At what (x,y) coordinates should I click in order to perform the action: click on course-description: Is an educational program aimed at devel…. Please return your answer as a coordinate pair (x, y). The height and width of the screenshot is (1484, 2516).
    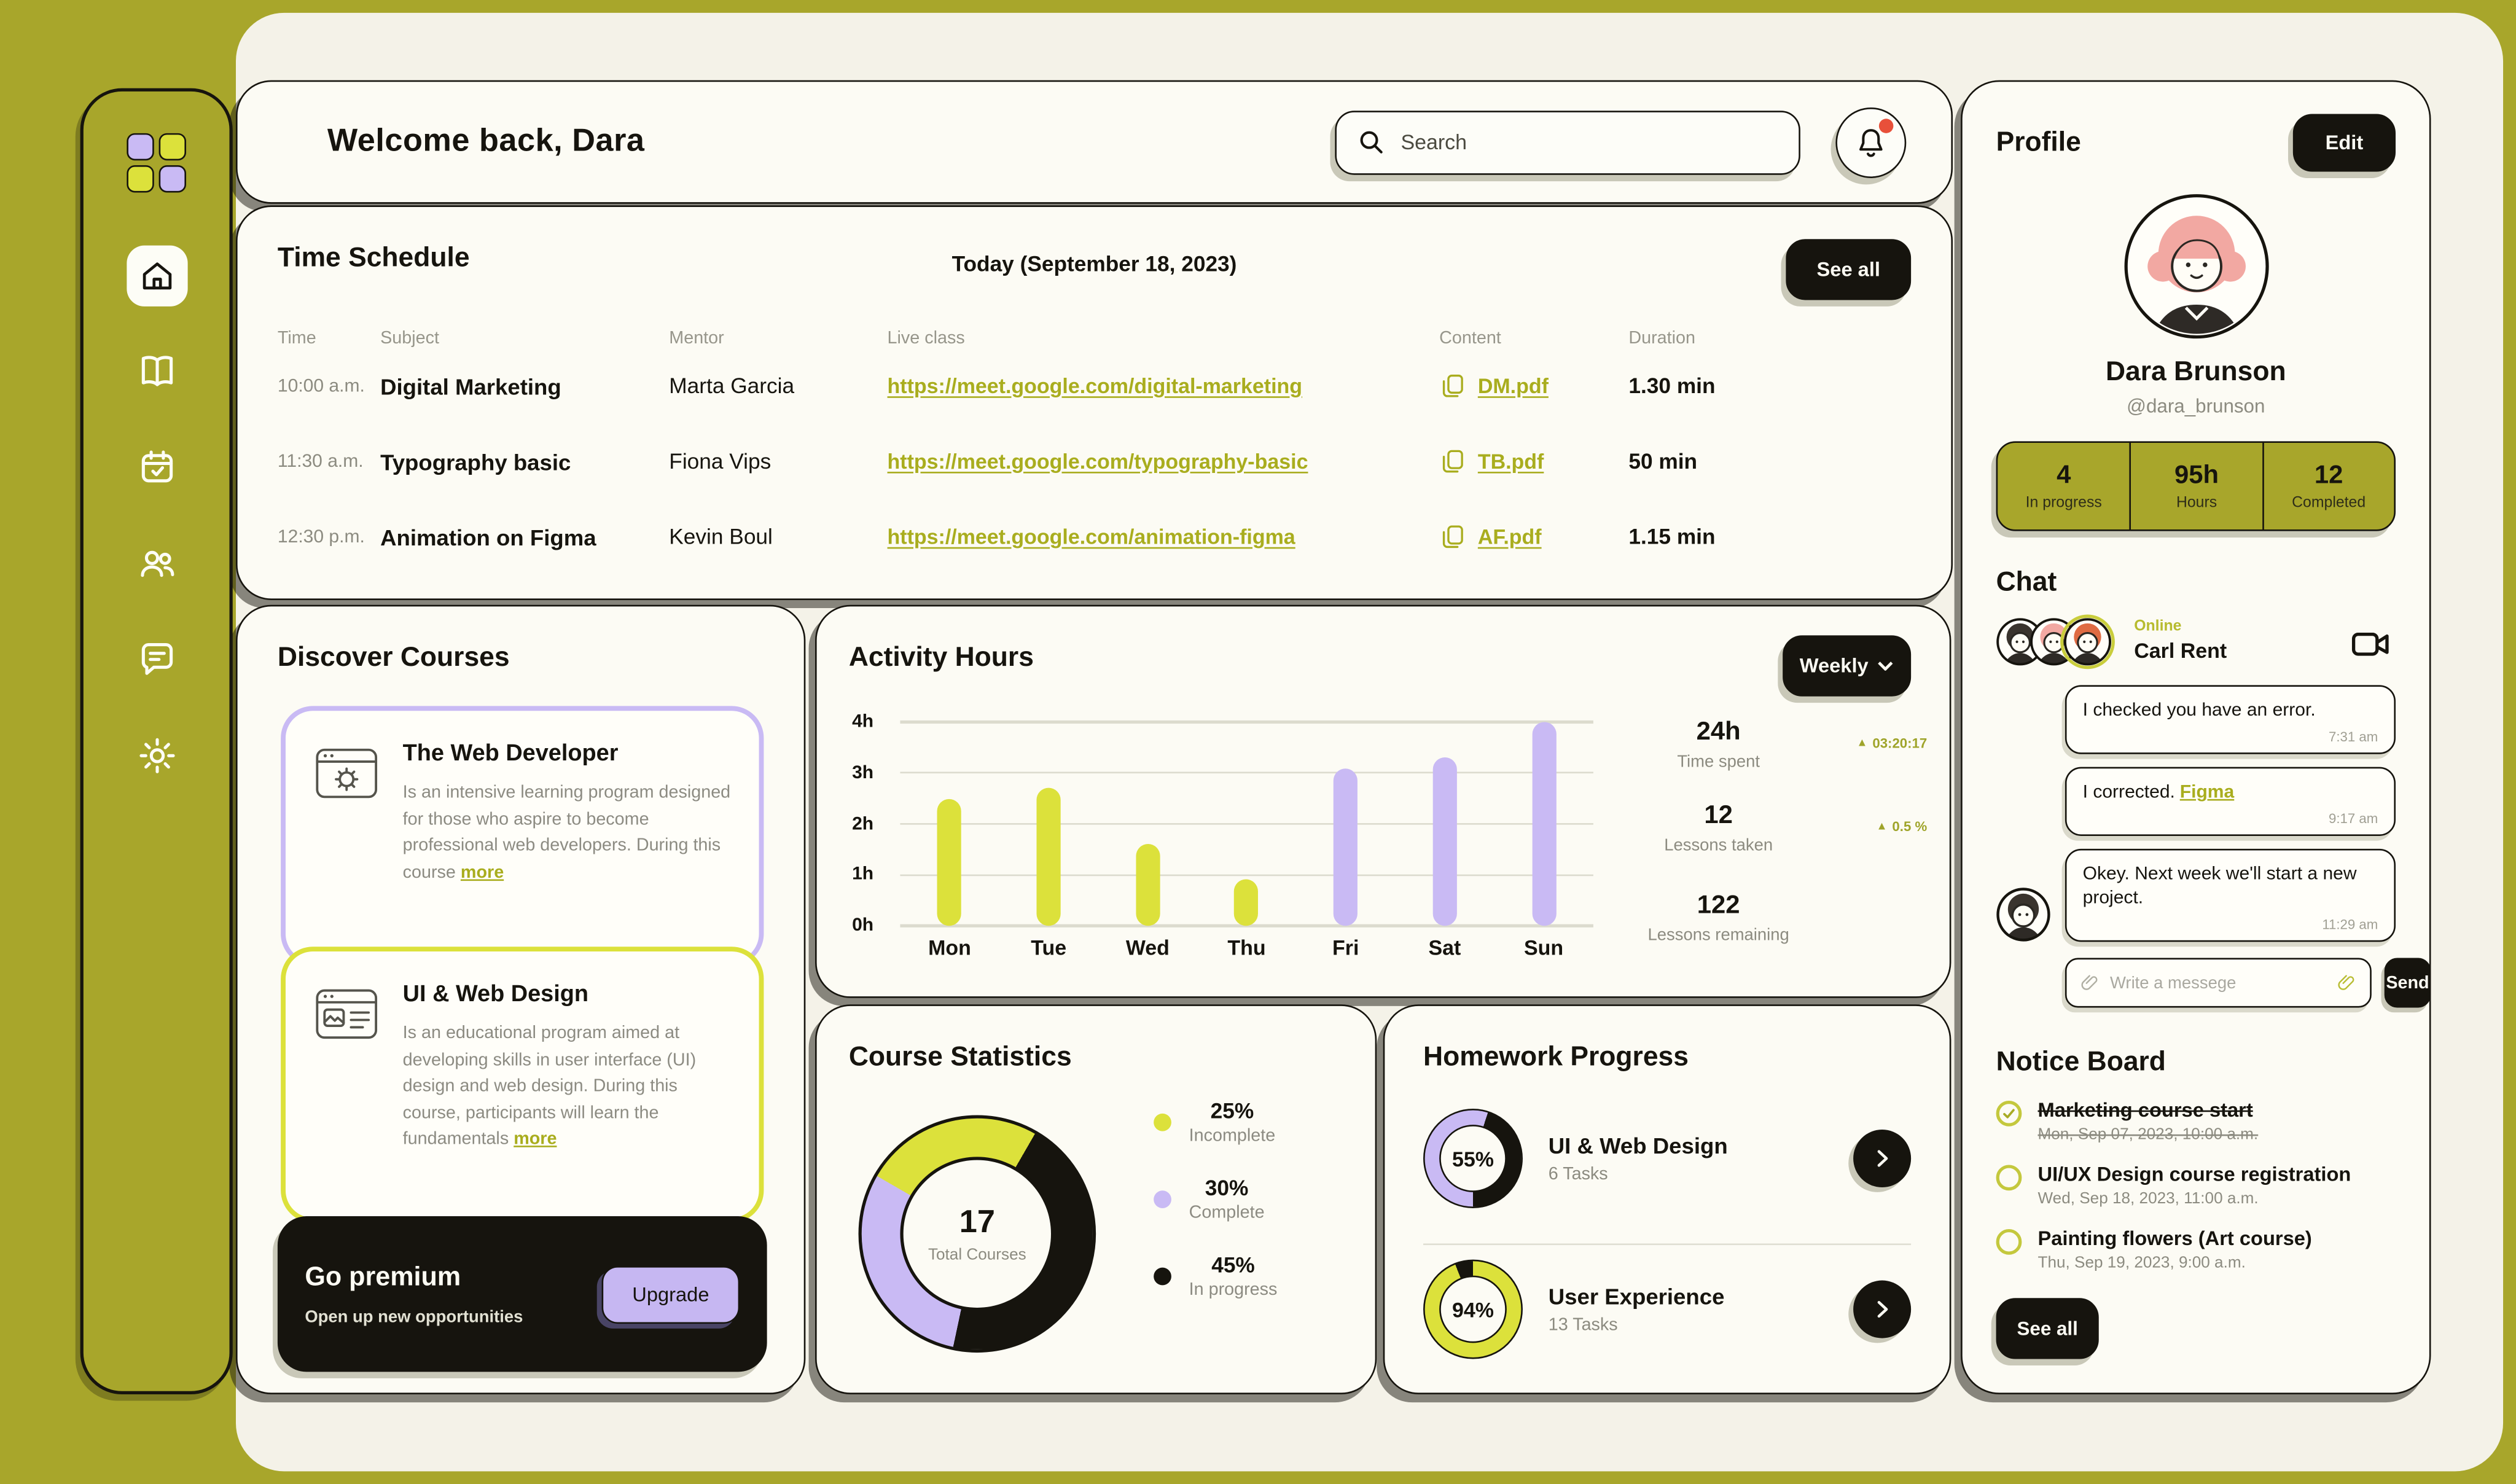
    Looking at the image, I should click on (568, 1086).